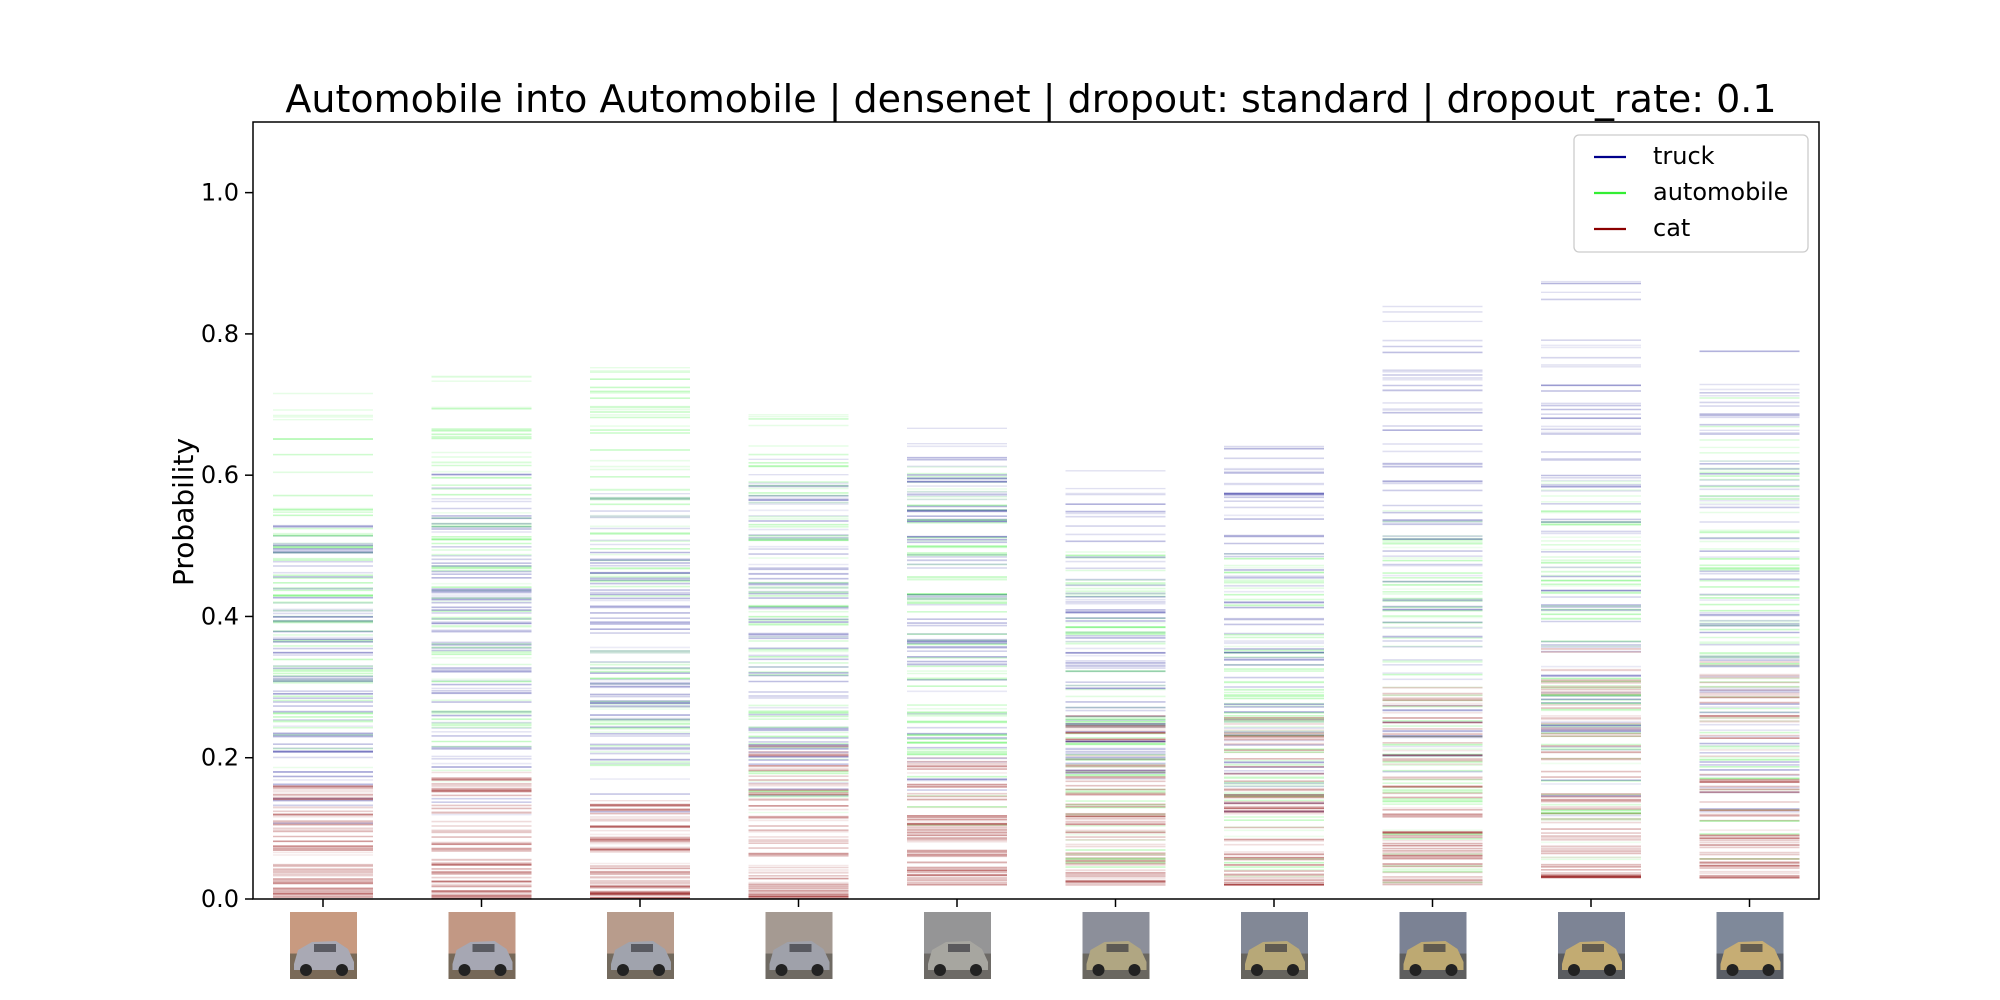 The height and width of the screenshot is (1000, 2000). What do you see at coordinates (220, 334) in the screenshot?
I see `y-tick-label: 0.8` at bounding box center [220, 334].